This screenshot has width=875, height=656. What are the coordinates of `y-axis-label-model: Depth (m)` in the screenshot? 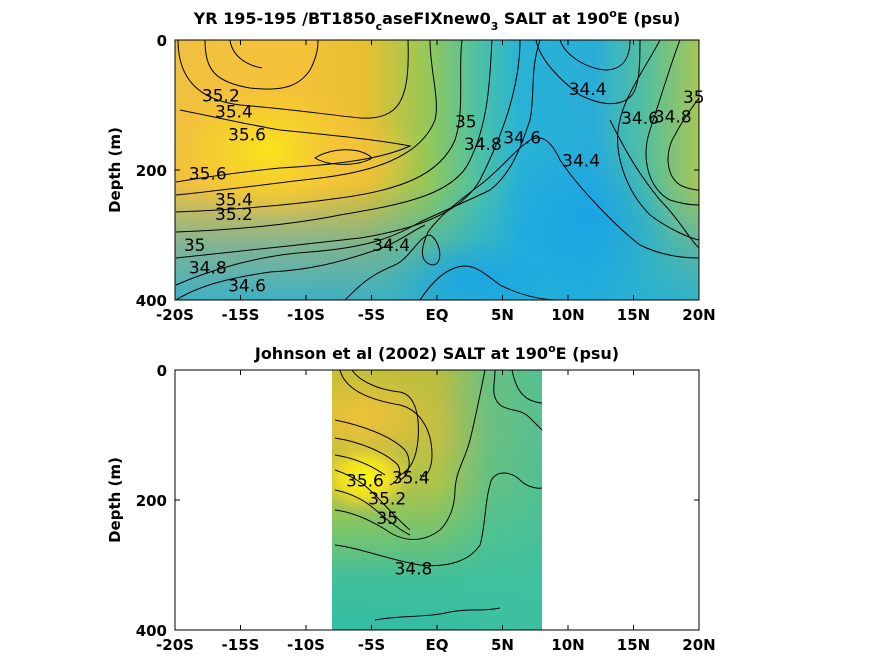 It's located at (115, 170).